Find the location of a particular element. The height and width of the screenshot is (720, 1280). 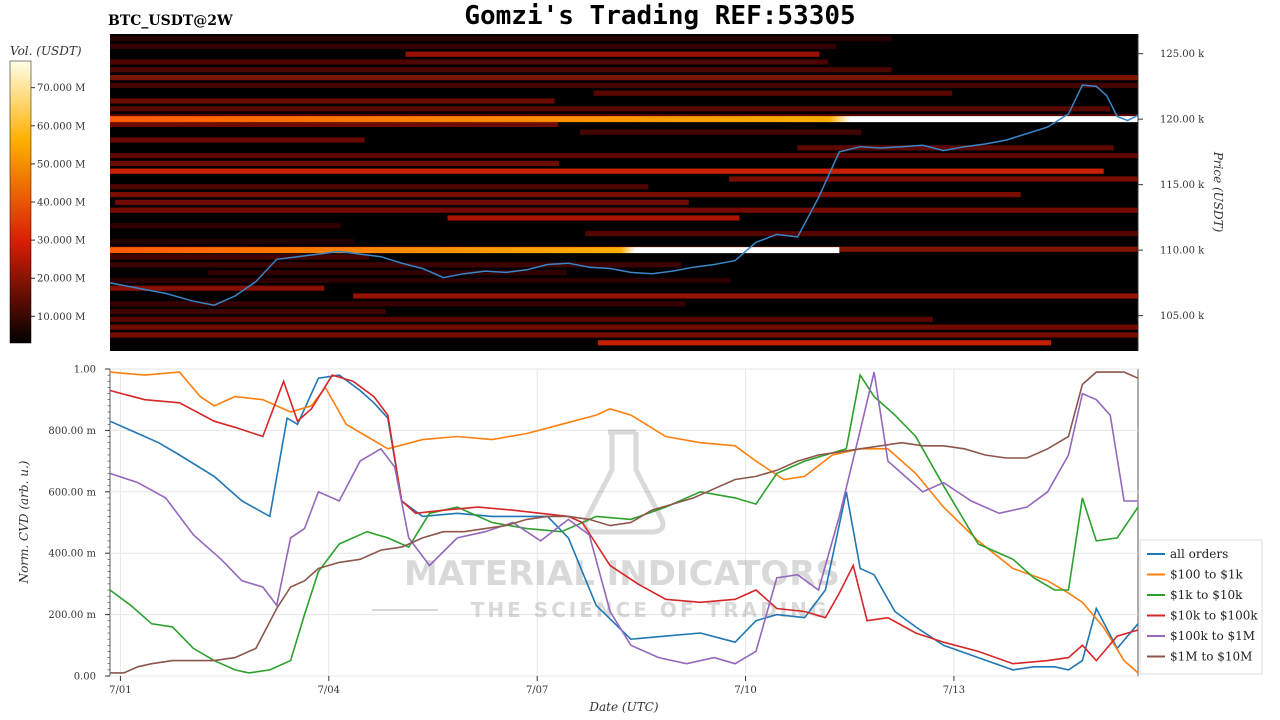

x-tick-label: 7/01 is located at coordinates (120, 690).